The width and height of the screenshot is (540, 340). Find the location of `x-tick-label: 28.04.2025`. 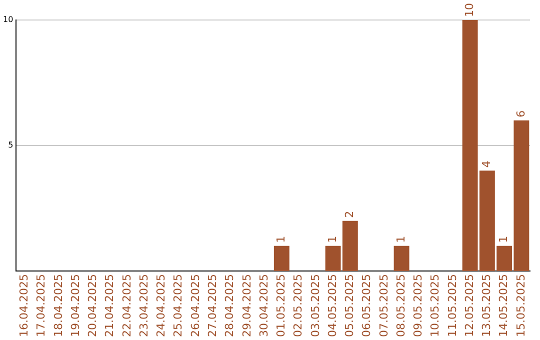

x-tick-label: 28.04.2025 is located at coordinates (229, 306).